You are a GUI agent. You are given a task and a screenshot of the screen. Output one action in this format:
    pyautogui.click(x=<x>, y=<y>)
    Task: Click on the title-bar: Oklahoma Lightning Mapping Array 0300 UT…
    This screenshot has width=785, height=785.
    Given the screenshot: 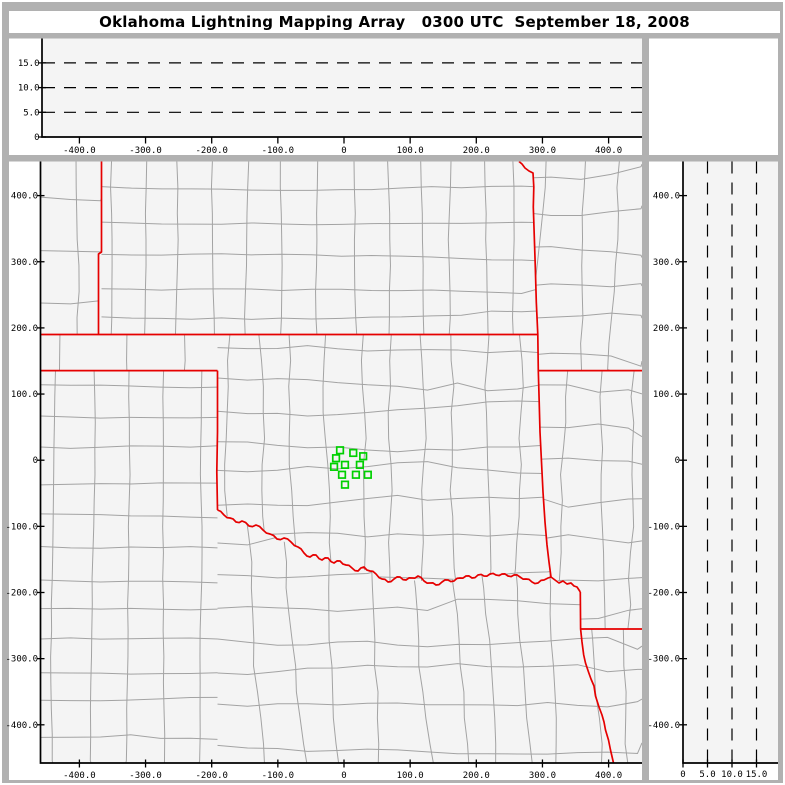 What is the action you would take?
    pyautogui.click(x=394, y=22)
    